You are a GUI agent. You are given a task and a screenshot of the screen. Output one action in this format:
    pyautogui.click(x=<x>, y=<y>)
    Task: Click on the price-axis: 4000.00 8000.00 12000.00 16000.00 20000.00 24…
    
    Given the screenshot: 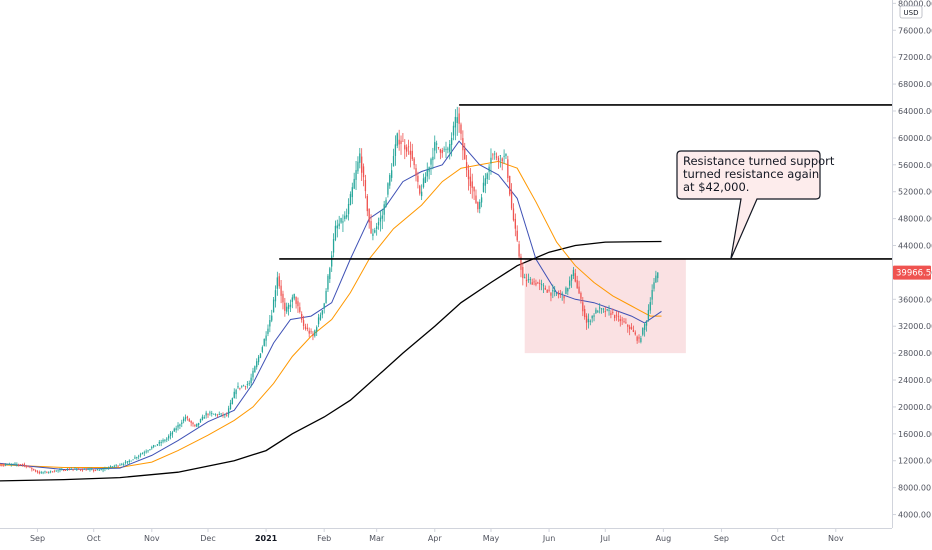 What is the action you would take?
    pyautogui.click(x=912, y=260)
    